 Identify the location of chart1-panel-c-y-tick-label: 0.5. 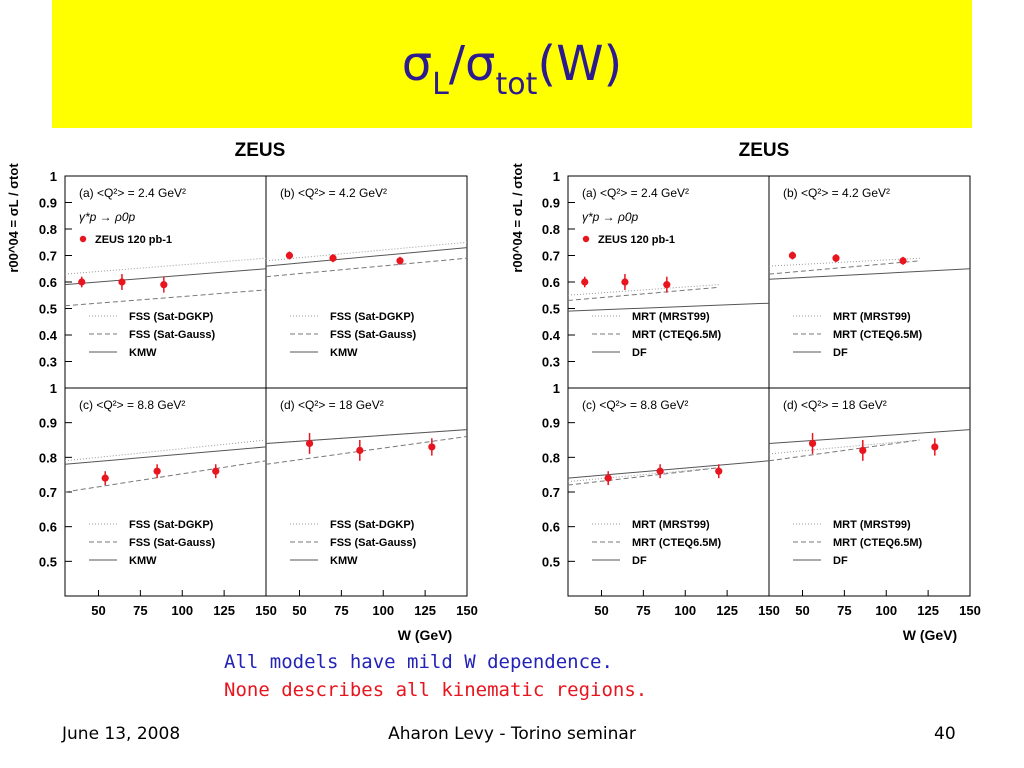
(48, 561).